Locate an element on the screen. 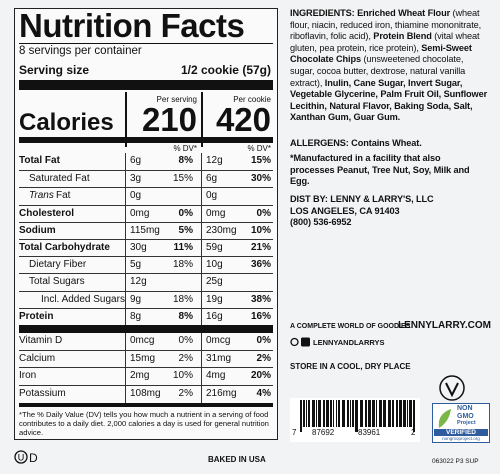  serving-amount: 6g is located at coordinates (136, 160).